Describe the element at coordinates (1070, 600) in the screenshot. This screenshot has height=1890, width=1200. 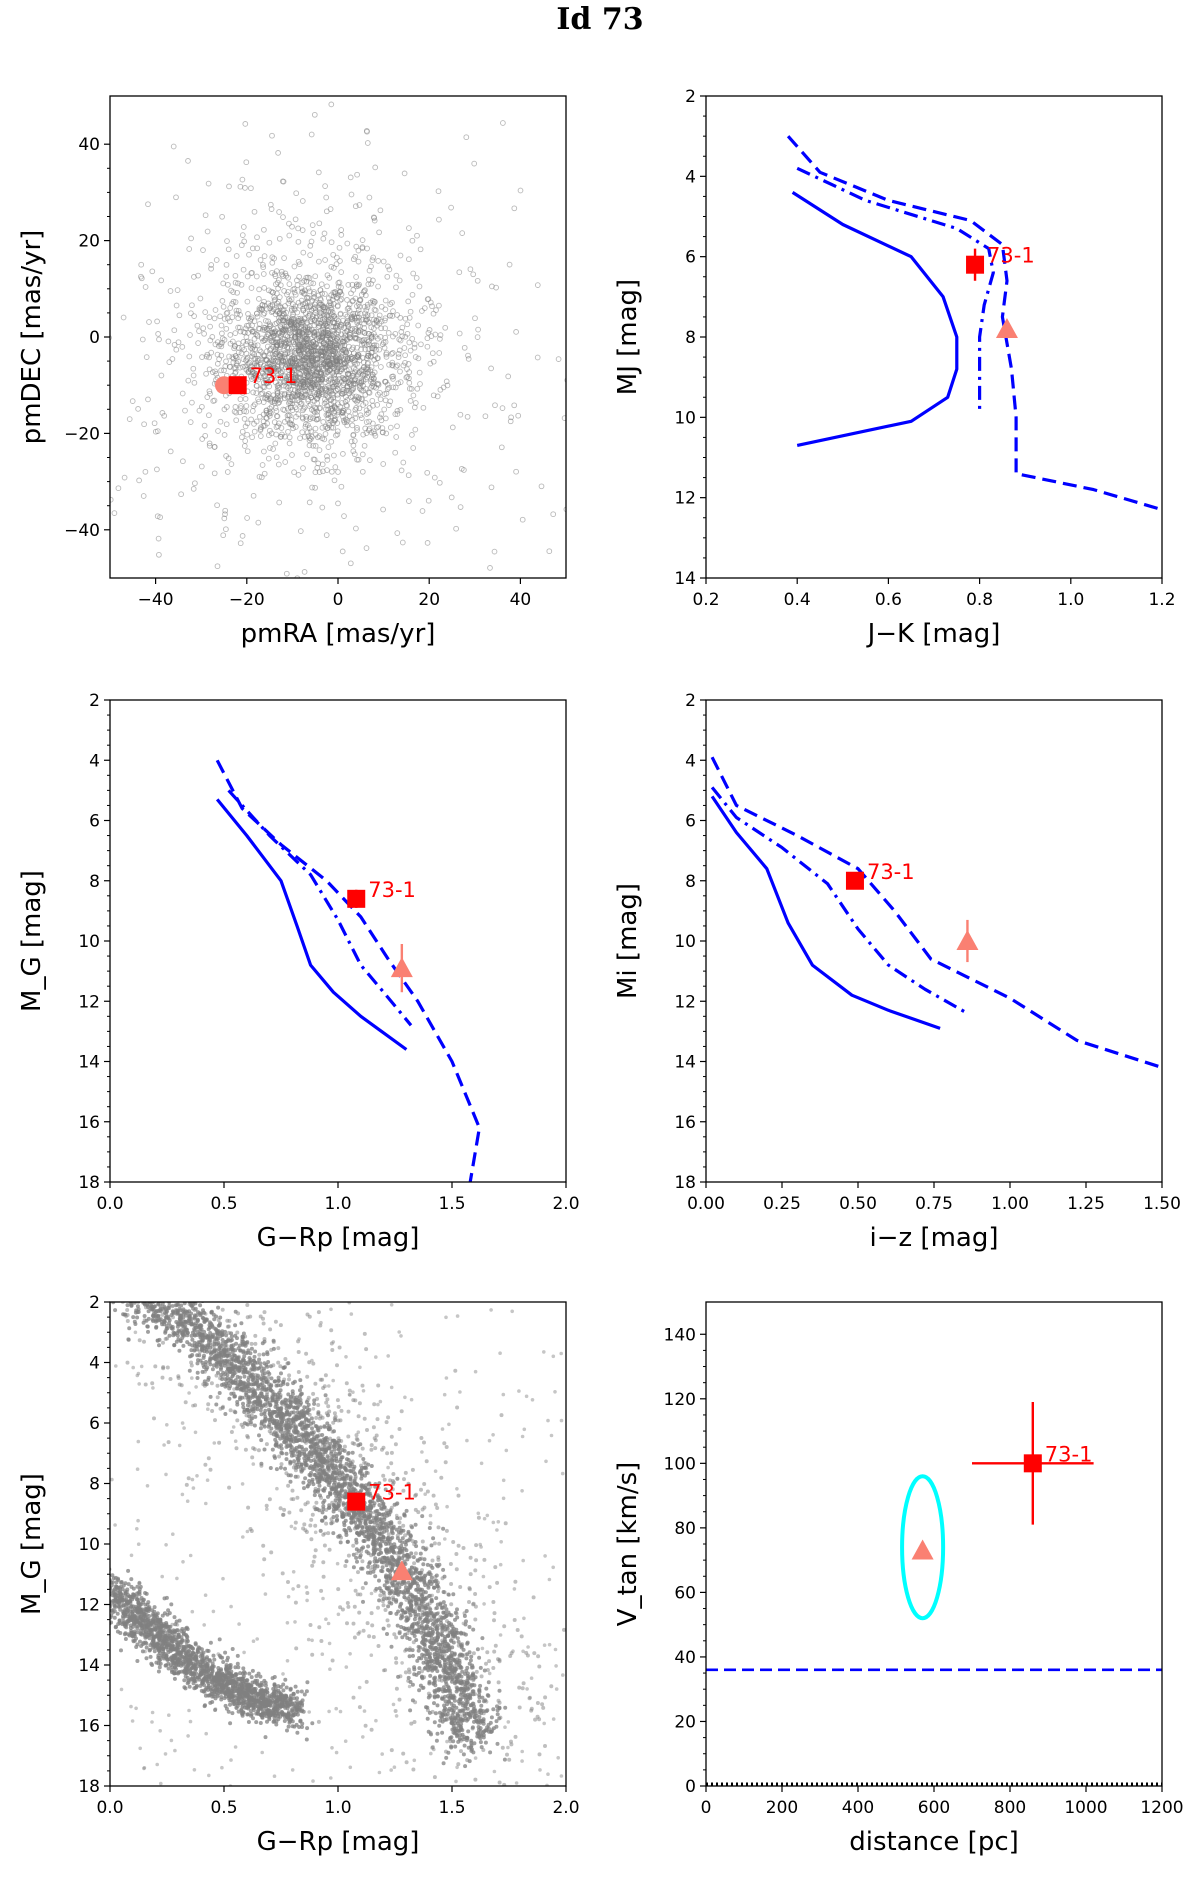
I see `x-tick-label: 1.0` at that location.